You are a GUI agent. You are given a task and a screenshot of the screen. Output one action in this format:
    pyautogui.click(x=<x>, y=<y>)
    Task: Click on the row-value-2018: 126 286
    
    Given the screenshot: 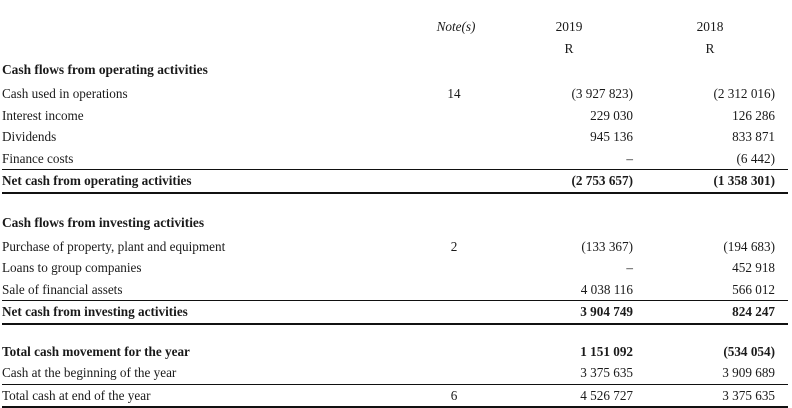 What is the action you would take?
    pyautogui.click(x=753, y=115)
    